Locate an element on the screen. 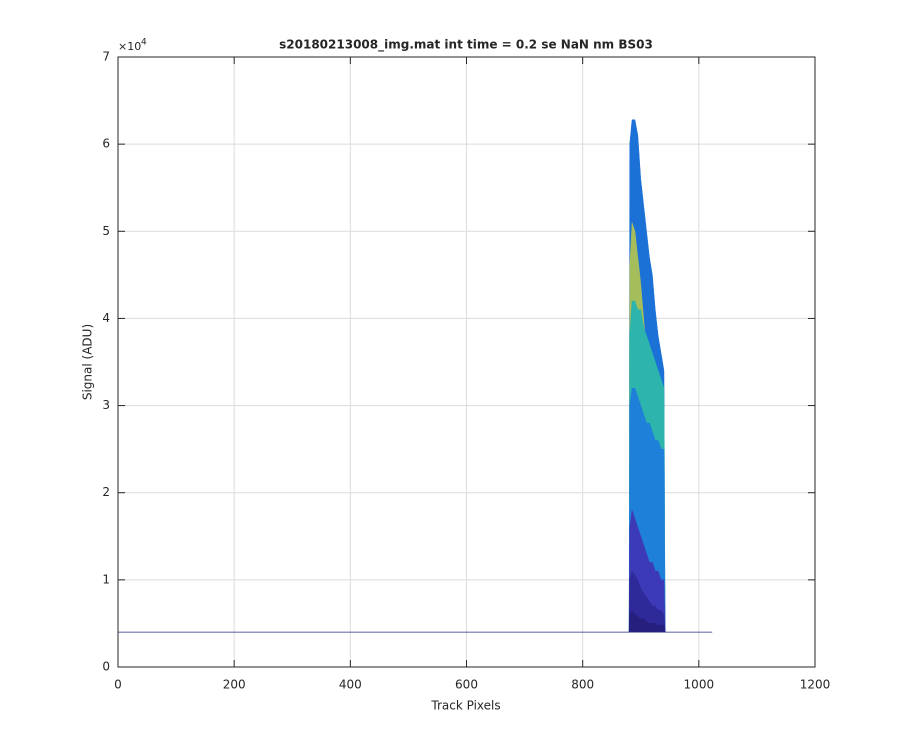  x-tick-label: 400 is located at coordinates (350, 685).